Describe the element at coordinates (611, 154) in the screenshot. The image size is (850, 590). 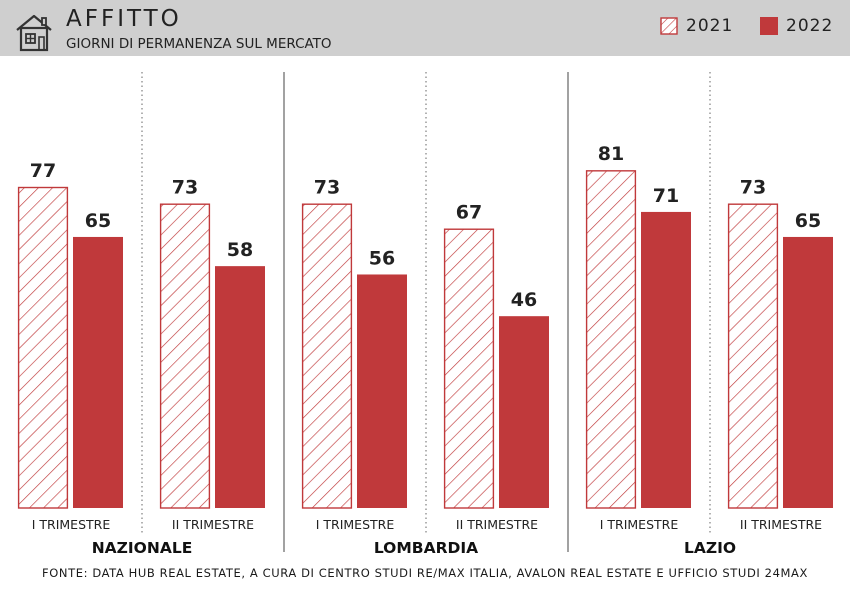
I see `value-label: 81` at that location.